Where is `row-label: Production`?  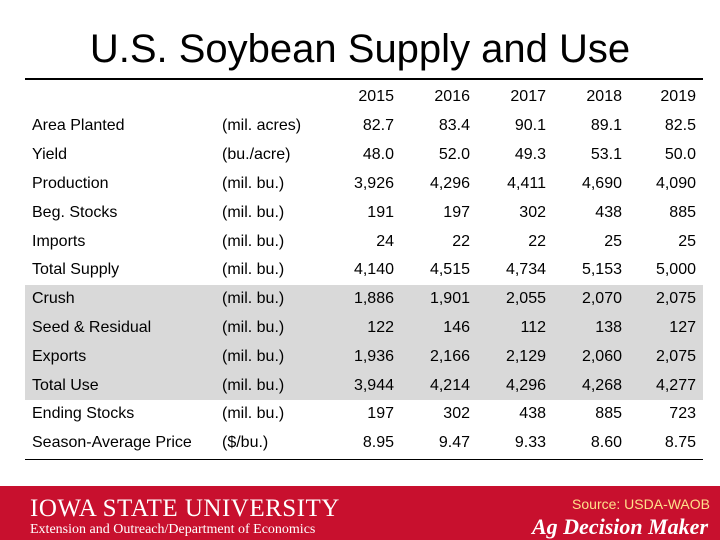 row-label: Production is located at coordinates (70, 183).